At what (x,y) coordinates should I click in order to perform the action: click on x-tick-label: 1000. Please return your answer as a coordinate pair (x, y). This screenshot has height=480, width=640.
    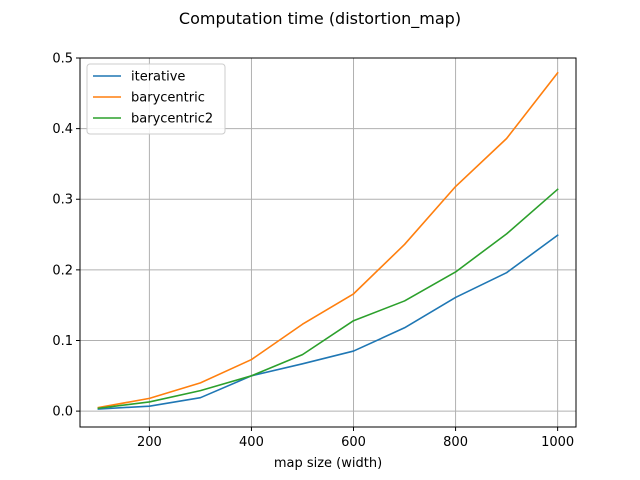
    Looking at the image, I should click on (557, 442).